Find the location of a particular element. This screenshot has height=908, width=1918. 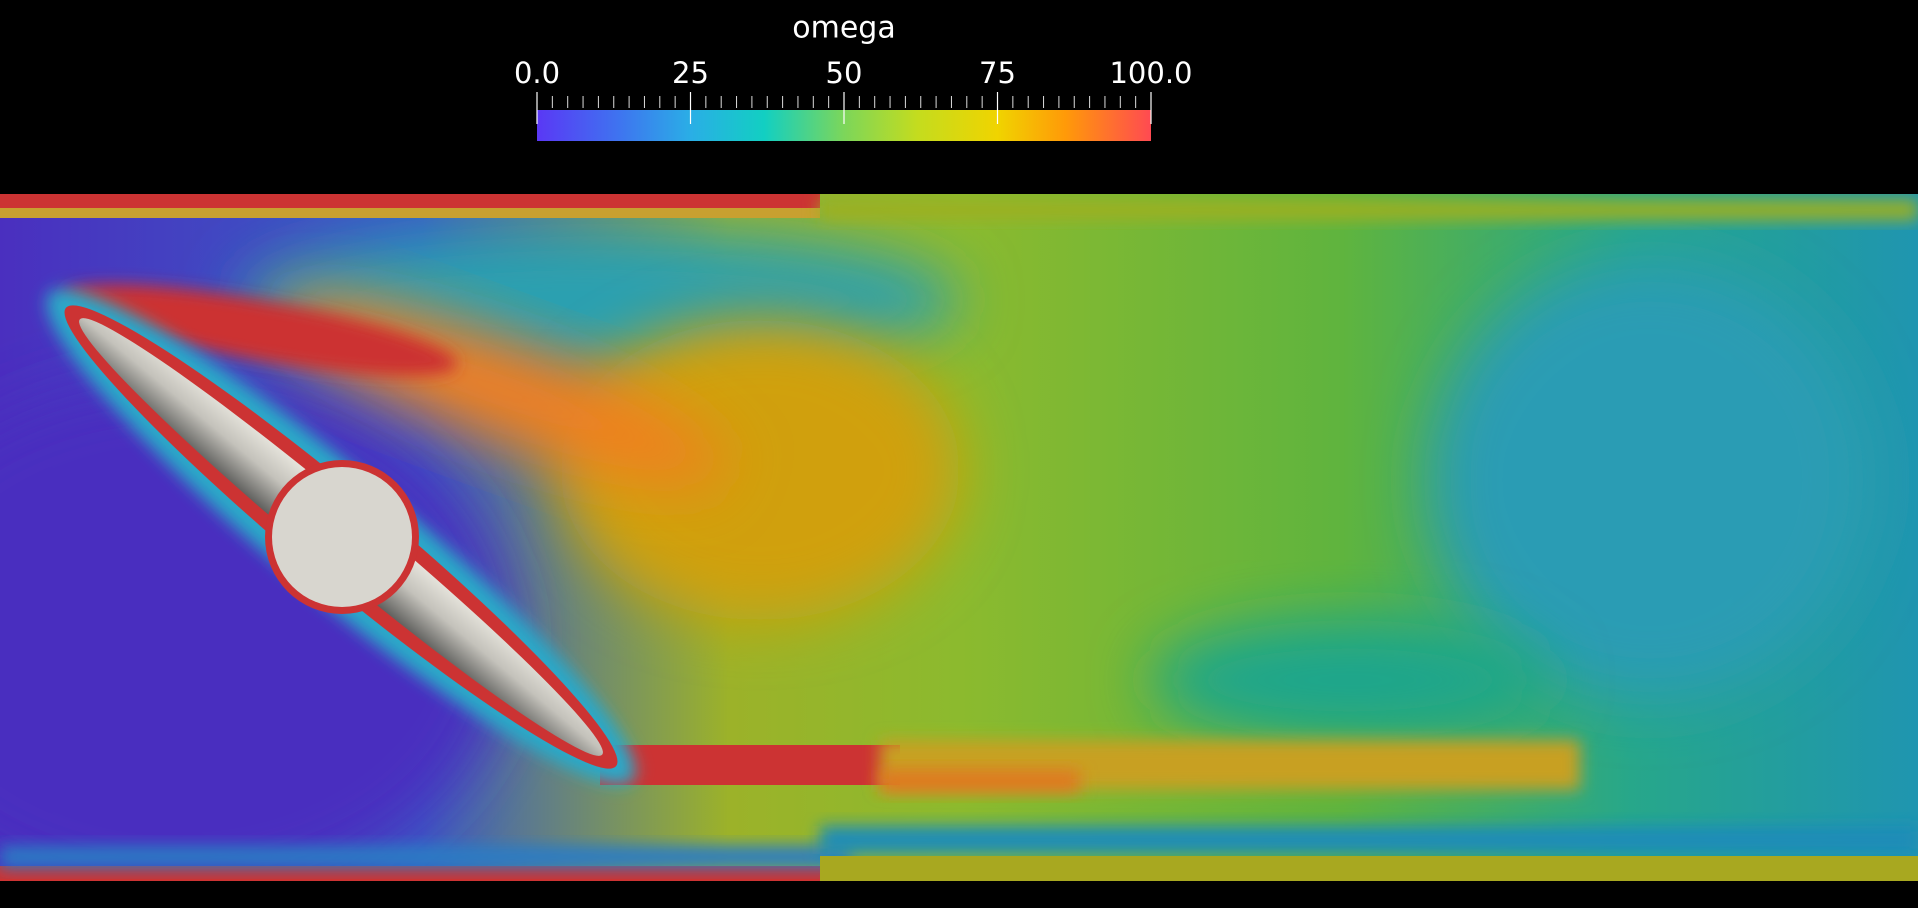

tick-label: 50 is located at coordinates (844, 73).